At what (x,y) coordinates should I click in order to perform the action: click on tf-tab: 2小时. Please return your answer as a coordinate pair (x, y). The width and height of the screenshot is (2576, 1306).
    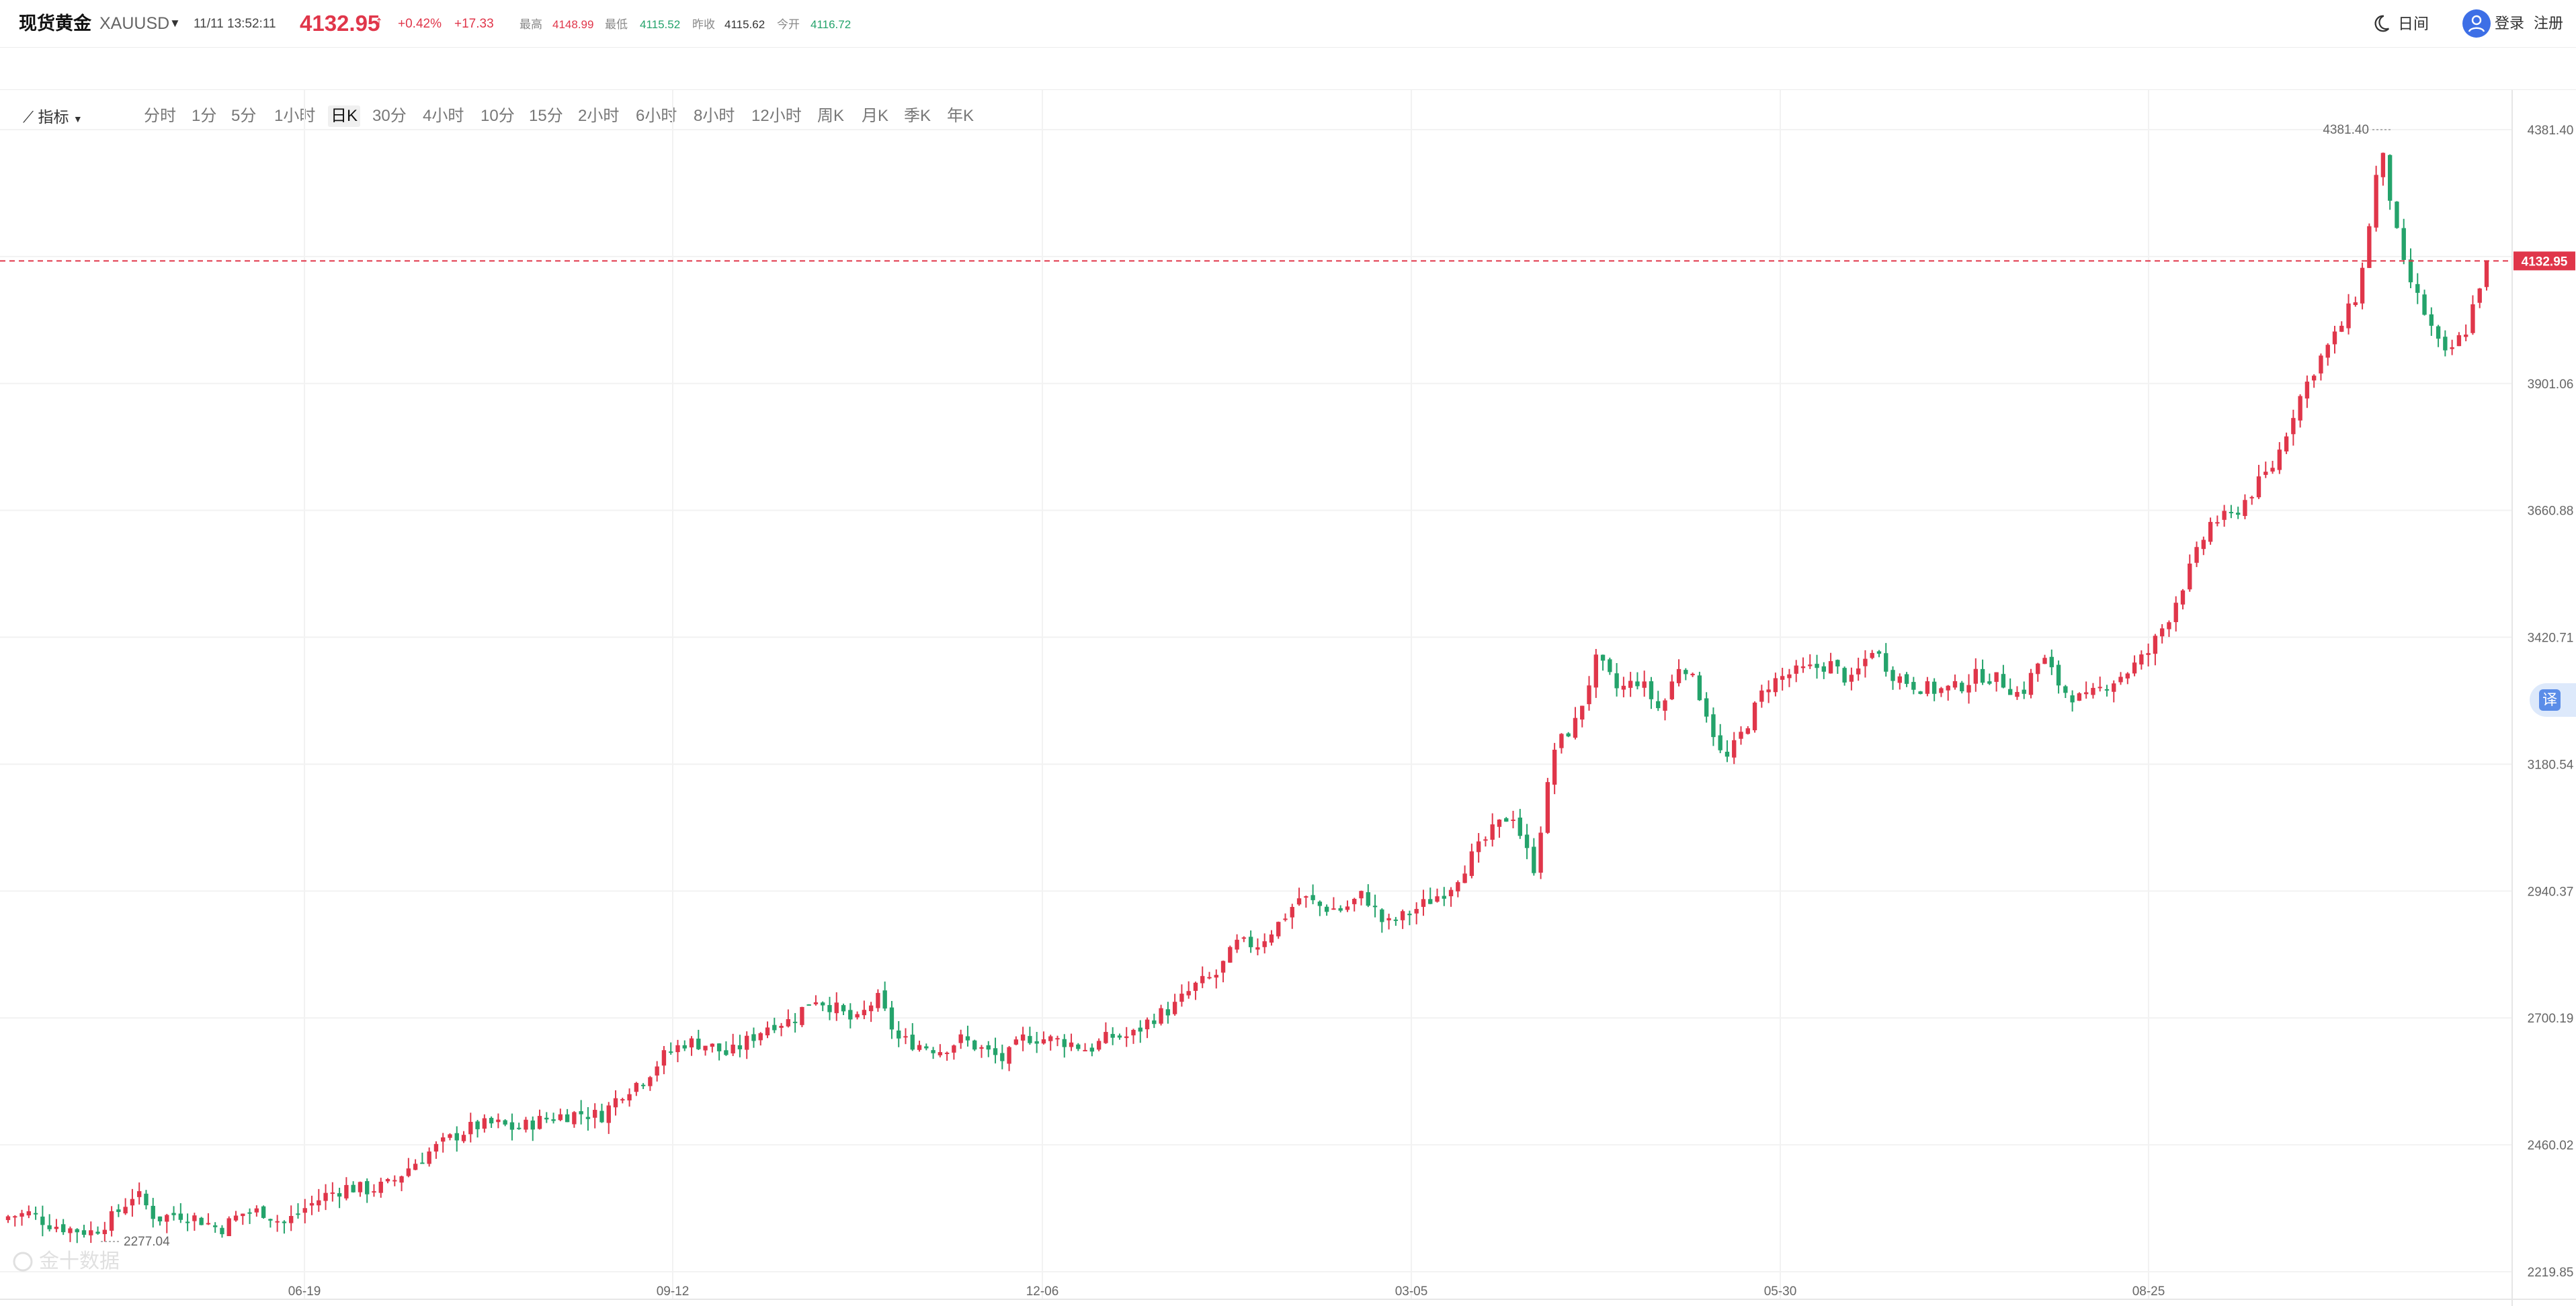
    Looking at the image, I should click on (599, 116).